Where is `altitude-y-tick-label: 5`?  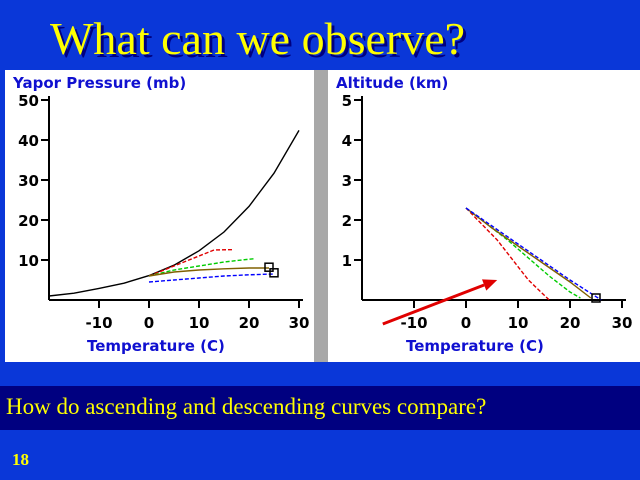
altitude-y-tick-label: 5 is located at coordinates (347, 101).